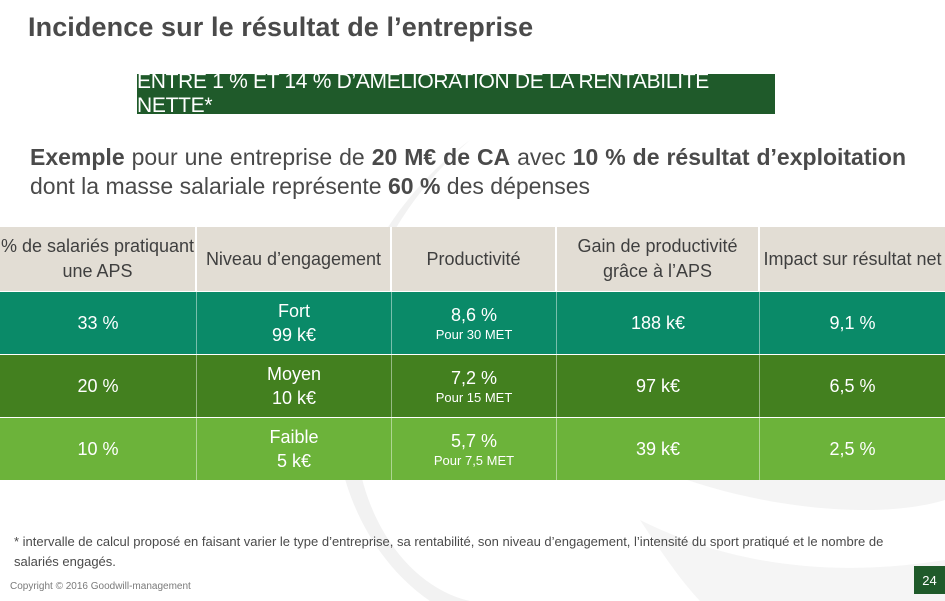 This screenshot has width=945, height=601. I want to click on header-cell: % de salariés pratiquant une APS, so click(98, 259).